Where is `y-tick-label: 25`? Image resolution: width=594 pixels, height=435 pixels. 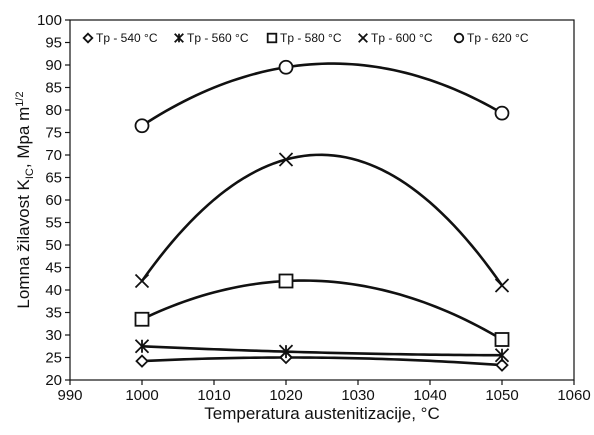 y-tick-label: 25 is located at coordinates (53, 358).